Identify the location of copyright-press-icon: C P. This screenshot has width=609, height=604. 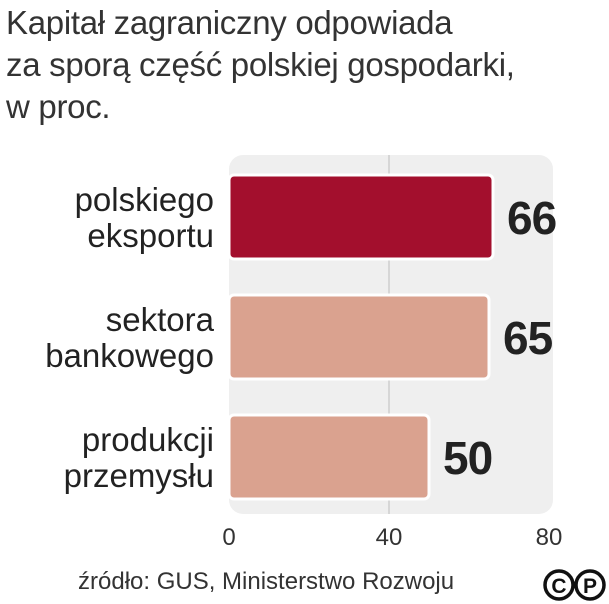
(574, 585).